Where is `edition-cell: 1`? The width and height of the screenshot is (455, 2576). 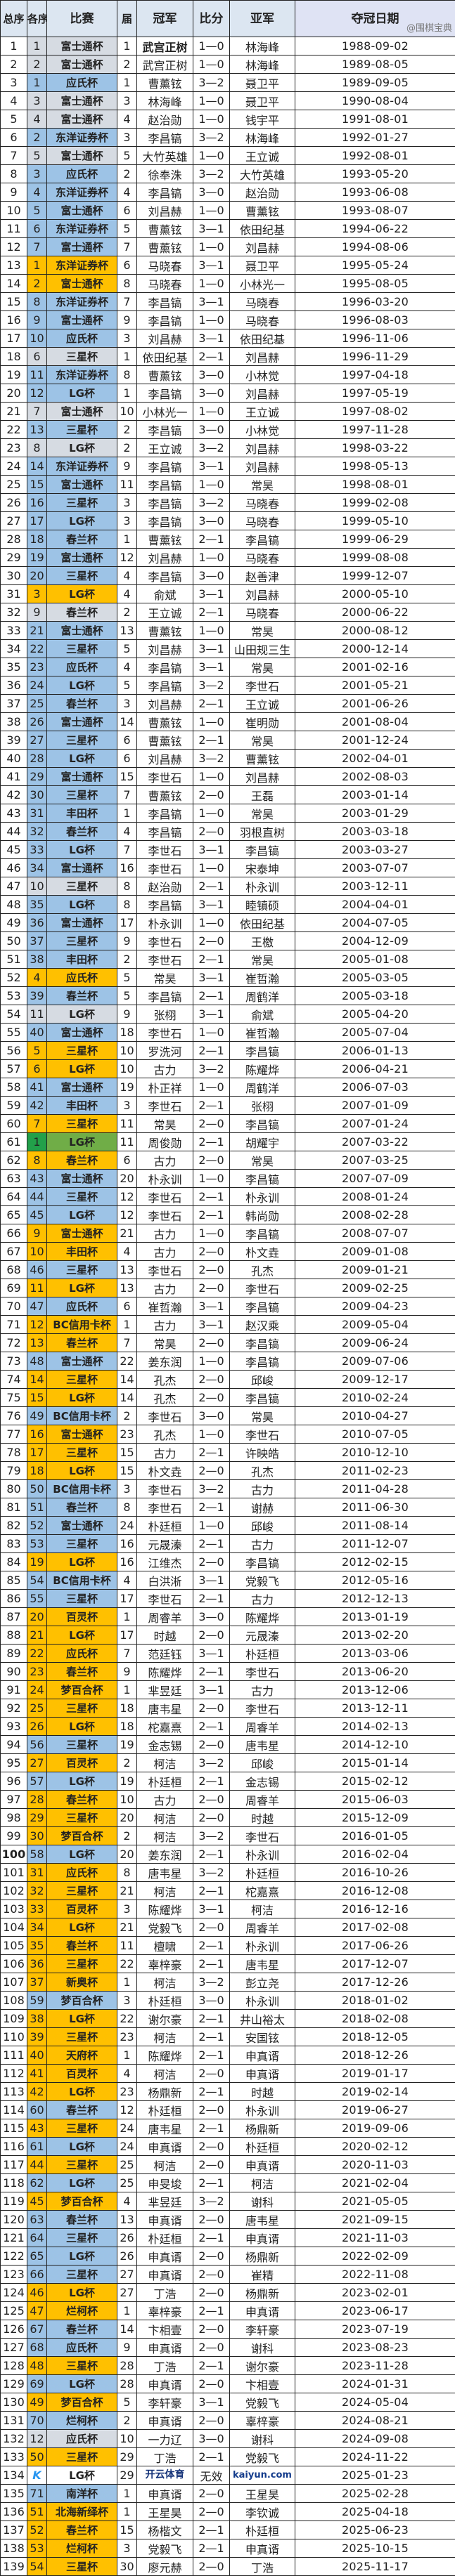 edition-cell: 1 is located at coordinates (127, 2055).